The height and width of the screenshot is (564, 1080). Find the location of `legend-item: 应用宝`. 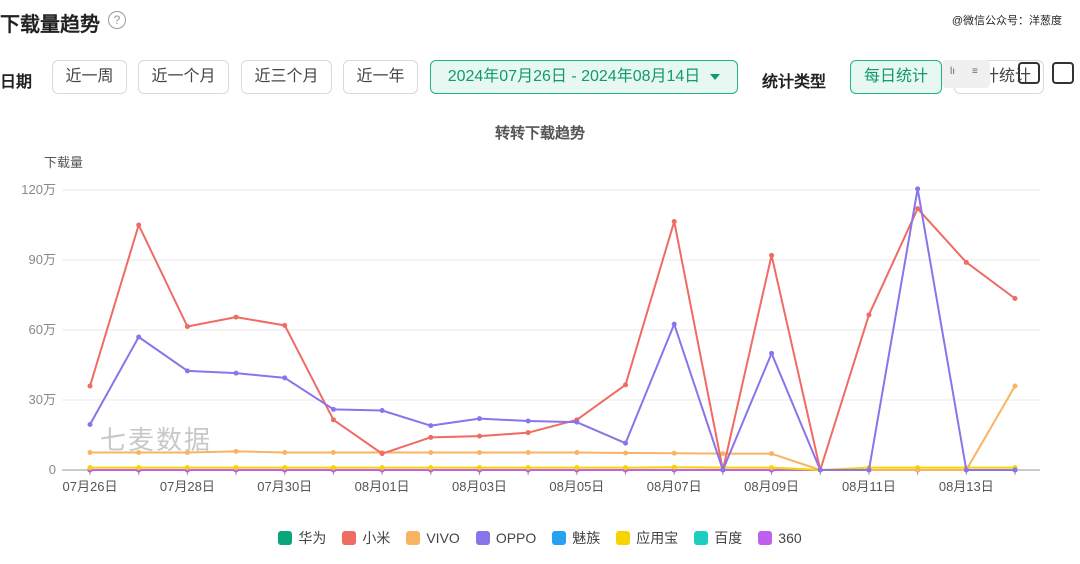

legend-item: 应用宝 is located at coordinates (647, 538).